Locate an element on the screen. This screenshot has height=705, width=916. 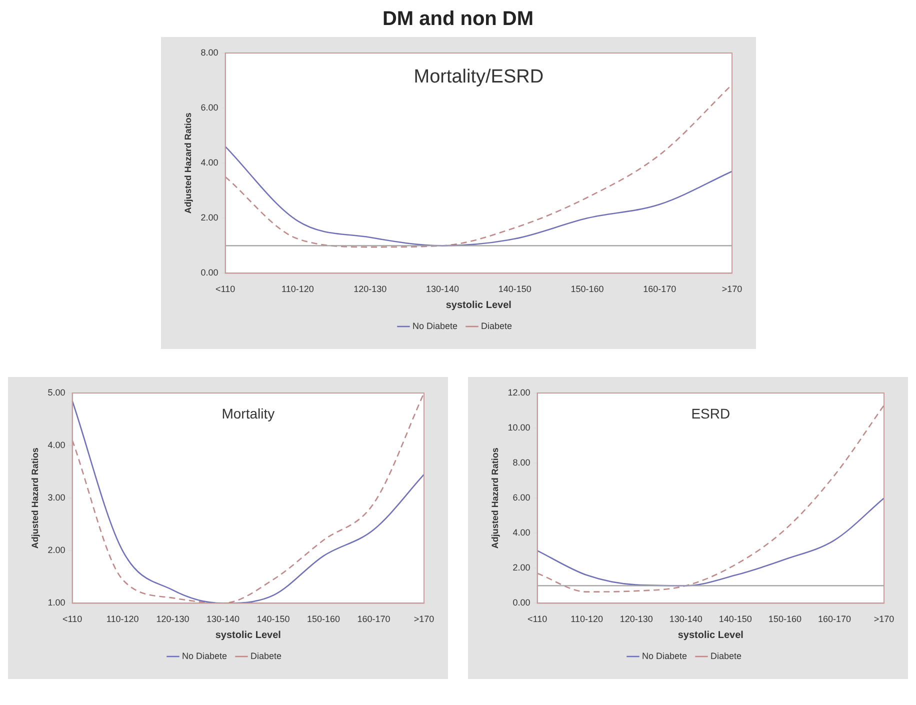
y-tick-label: 3.00 is located at coordinates (57, 497).